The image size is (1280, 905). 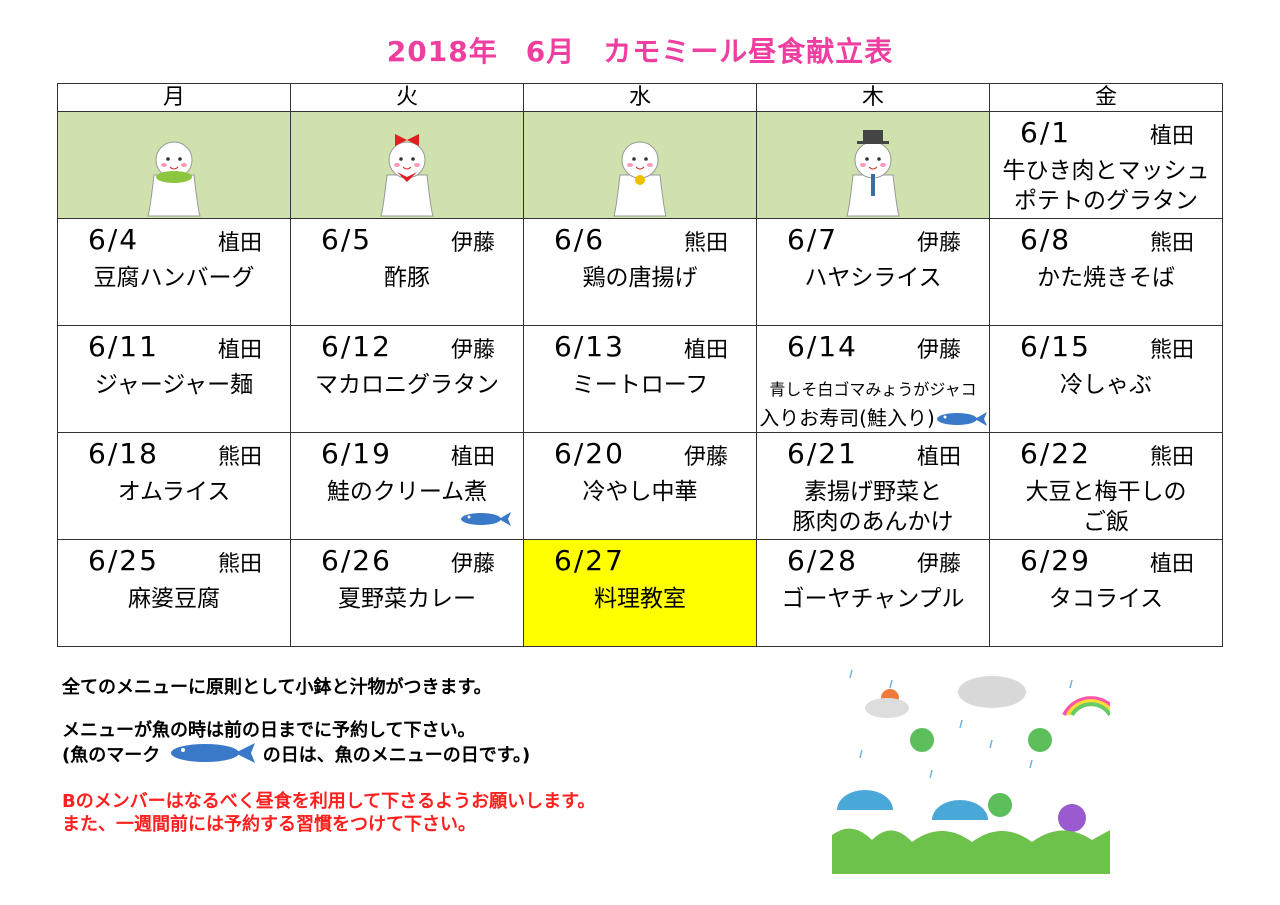 I want to click on cell-date: 6/12, so click(x=356, y=346).